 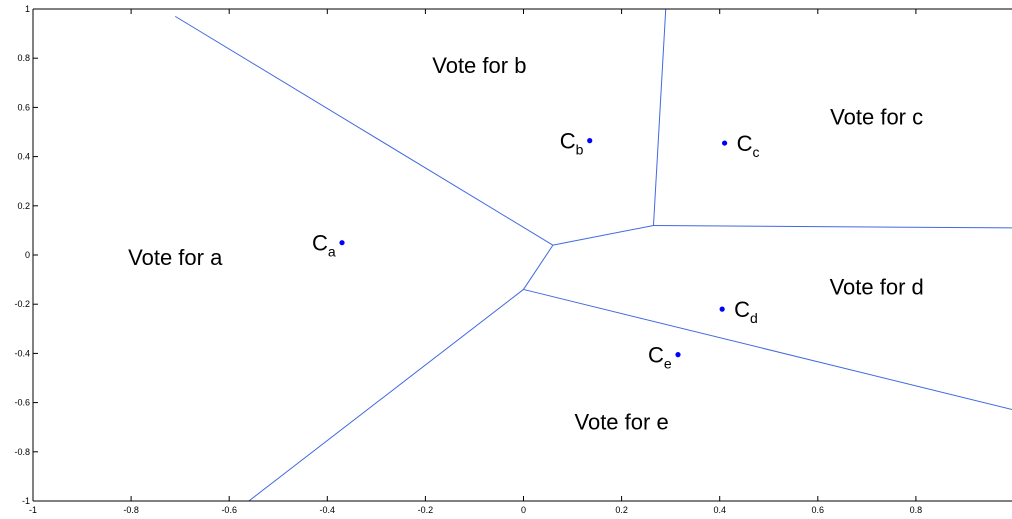 I want to click on boundary-line-d-e, so click(x=767, y=349).